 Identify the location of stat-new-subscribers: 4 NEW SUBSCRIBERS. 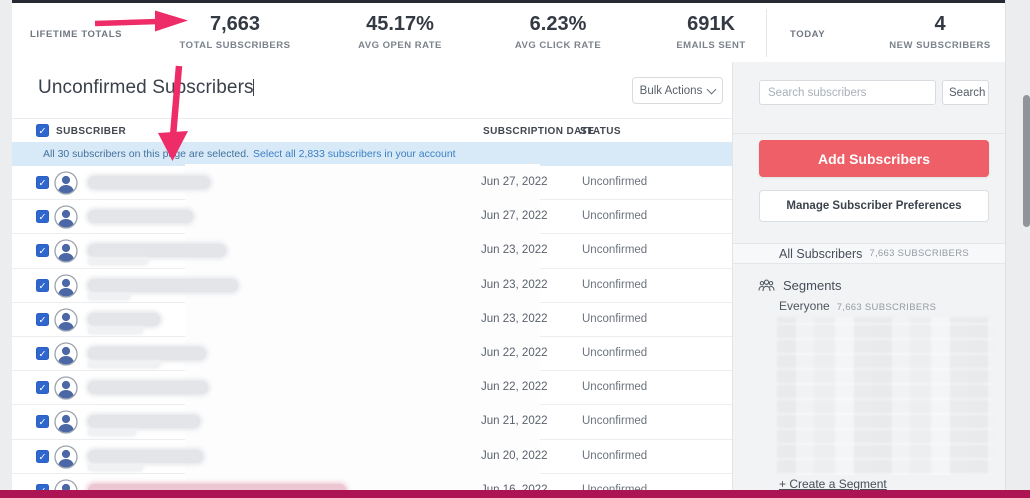
(940, 31).